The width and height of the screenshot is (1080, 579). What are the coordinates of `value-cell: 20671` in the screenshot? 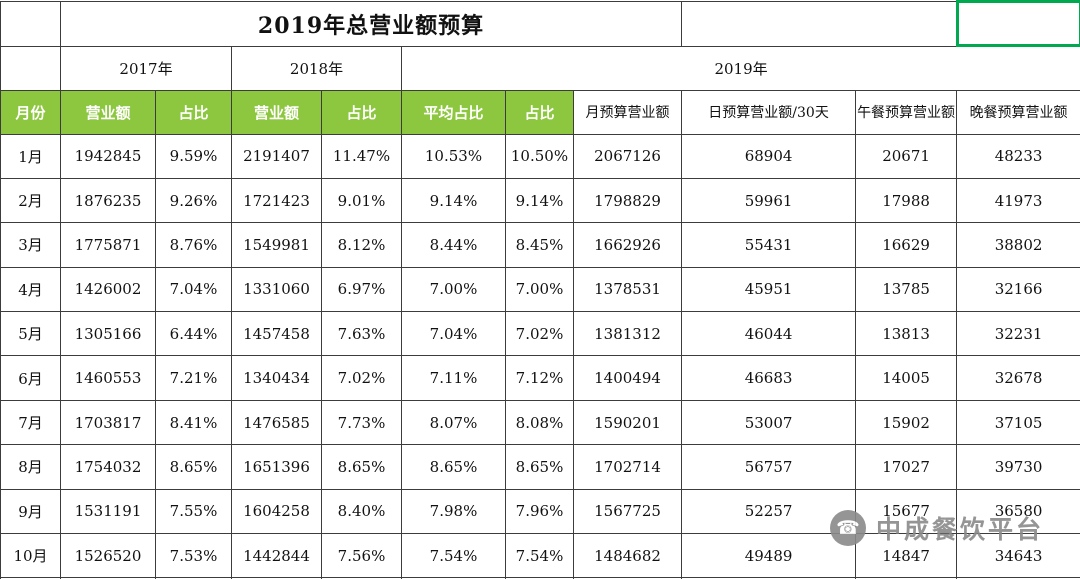 It's located at (906, 156).